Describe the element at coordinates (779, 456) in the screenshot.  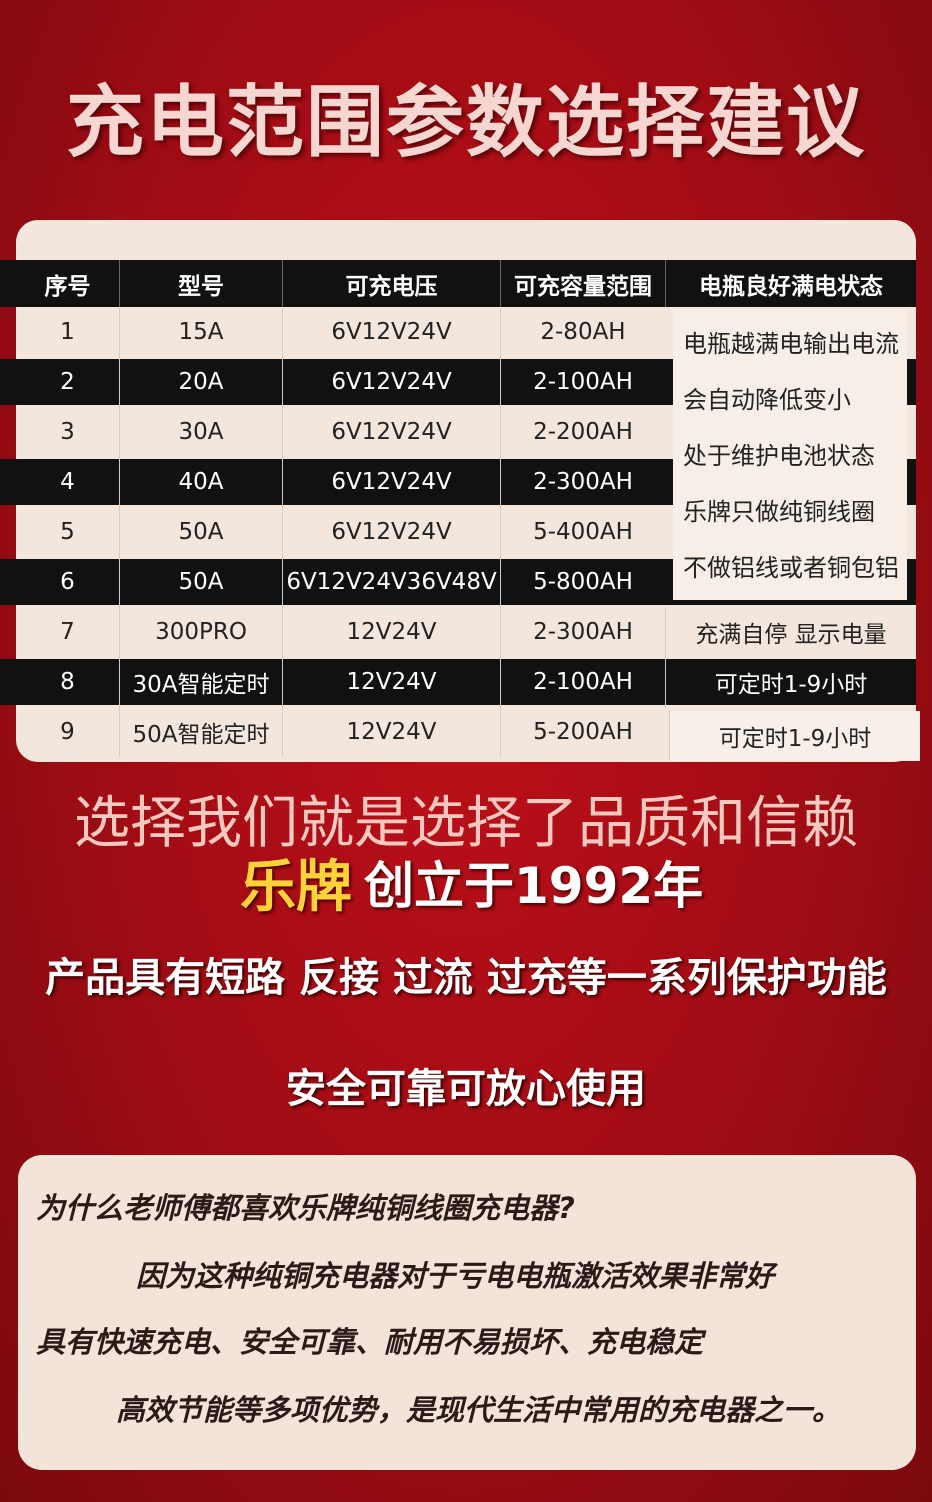
I see `note-line: 处于维护电池状态` at that location.